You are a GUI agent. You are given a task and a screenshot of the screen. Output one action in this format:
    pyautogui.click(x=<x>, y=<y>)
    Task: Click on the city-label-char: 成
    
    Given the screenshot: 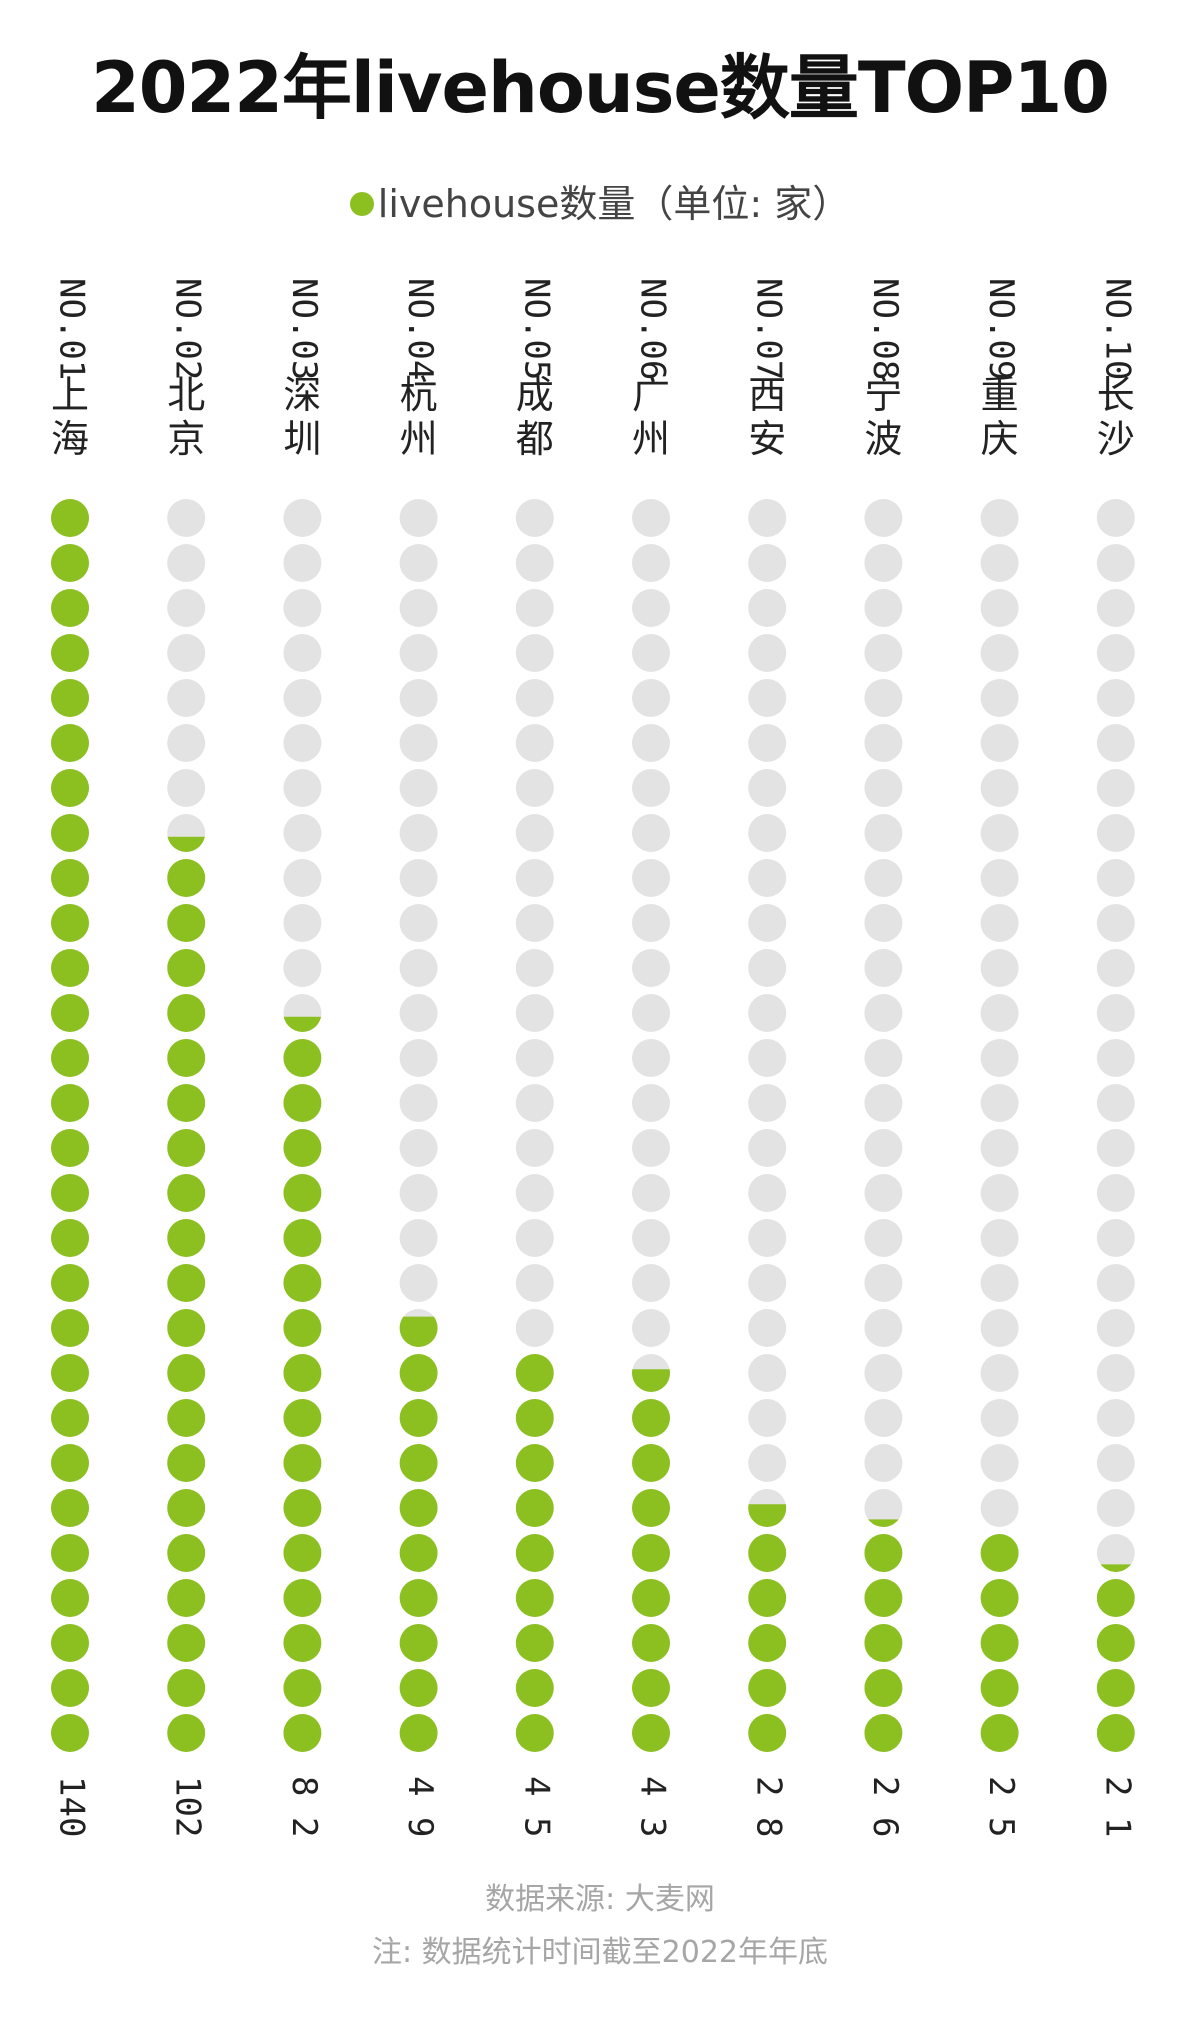 What is the action you would take?
    pyautogui.click(x=535, y=395)
    